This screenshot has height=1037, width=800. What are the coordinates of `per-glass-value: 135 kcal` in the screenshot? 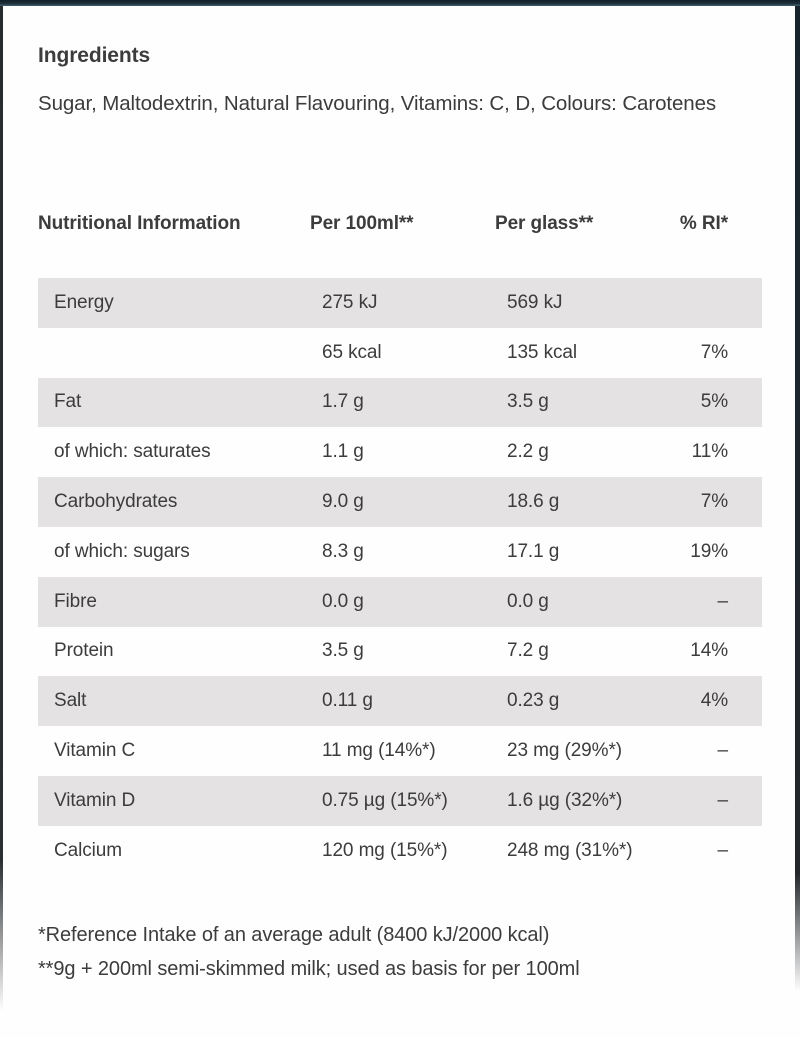 It's located at (542, 352).